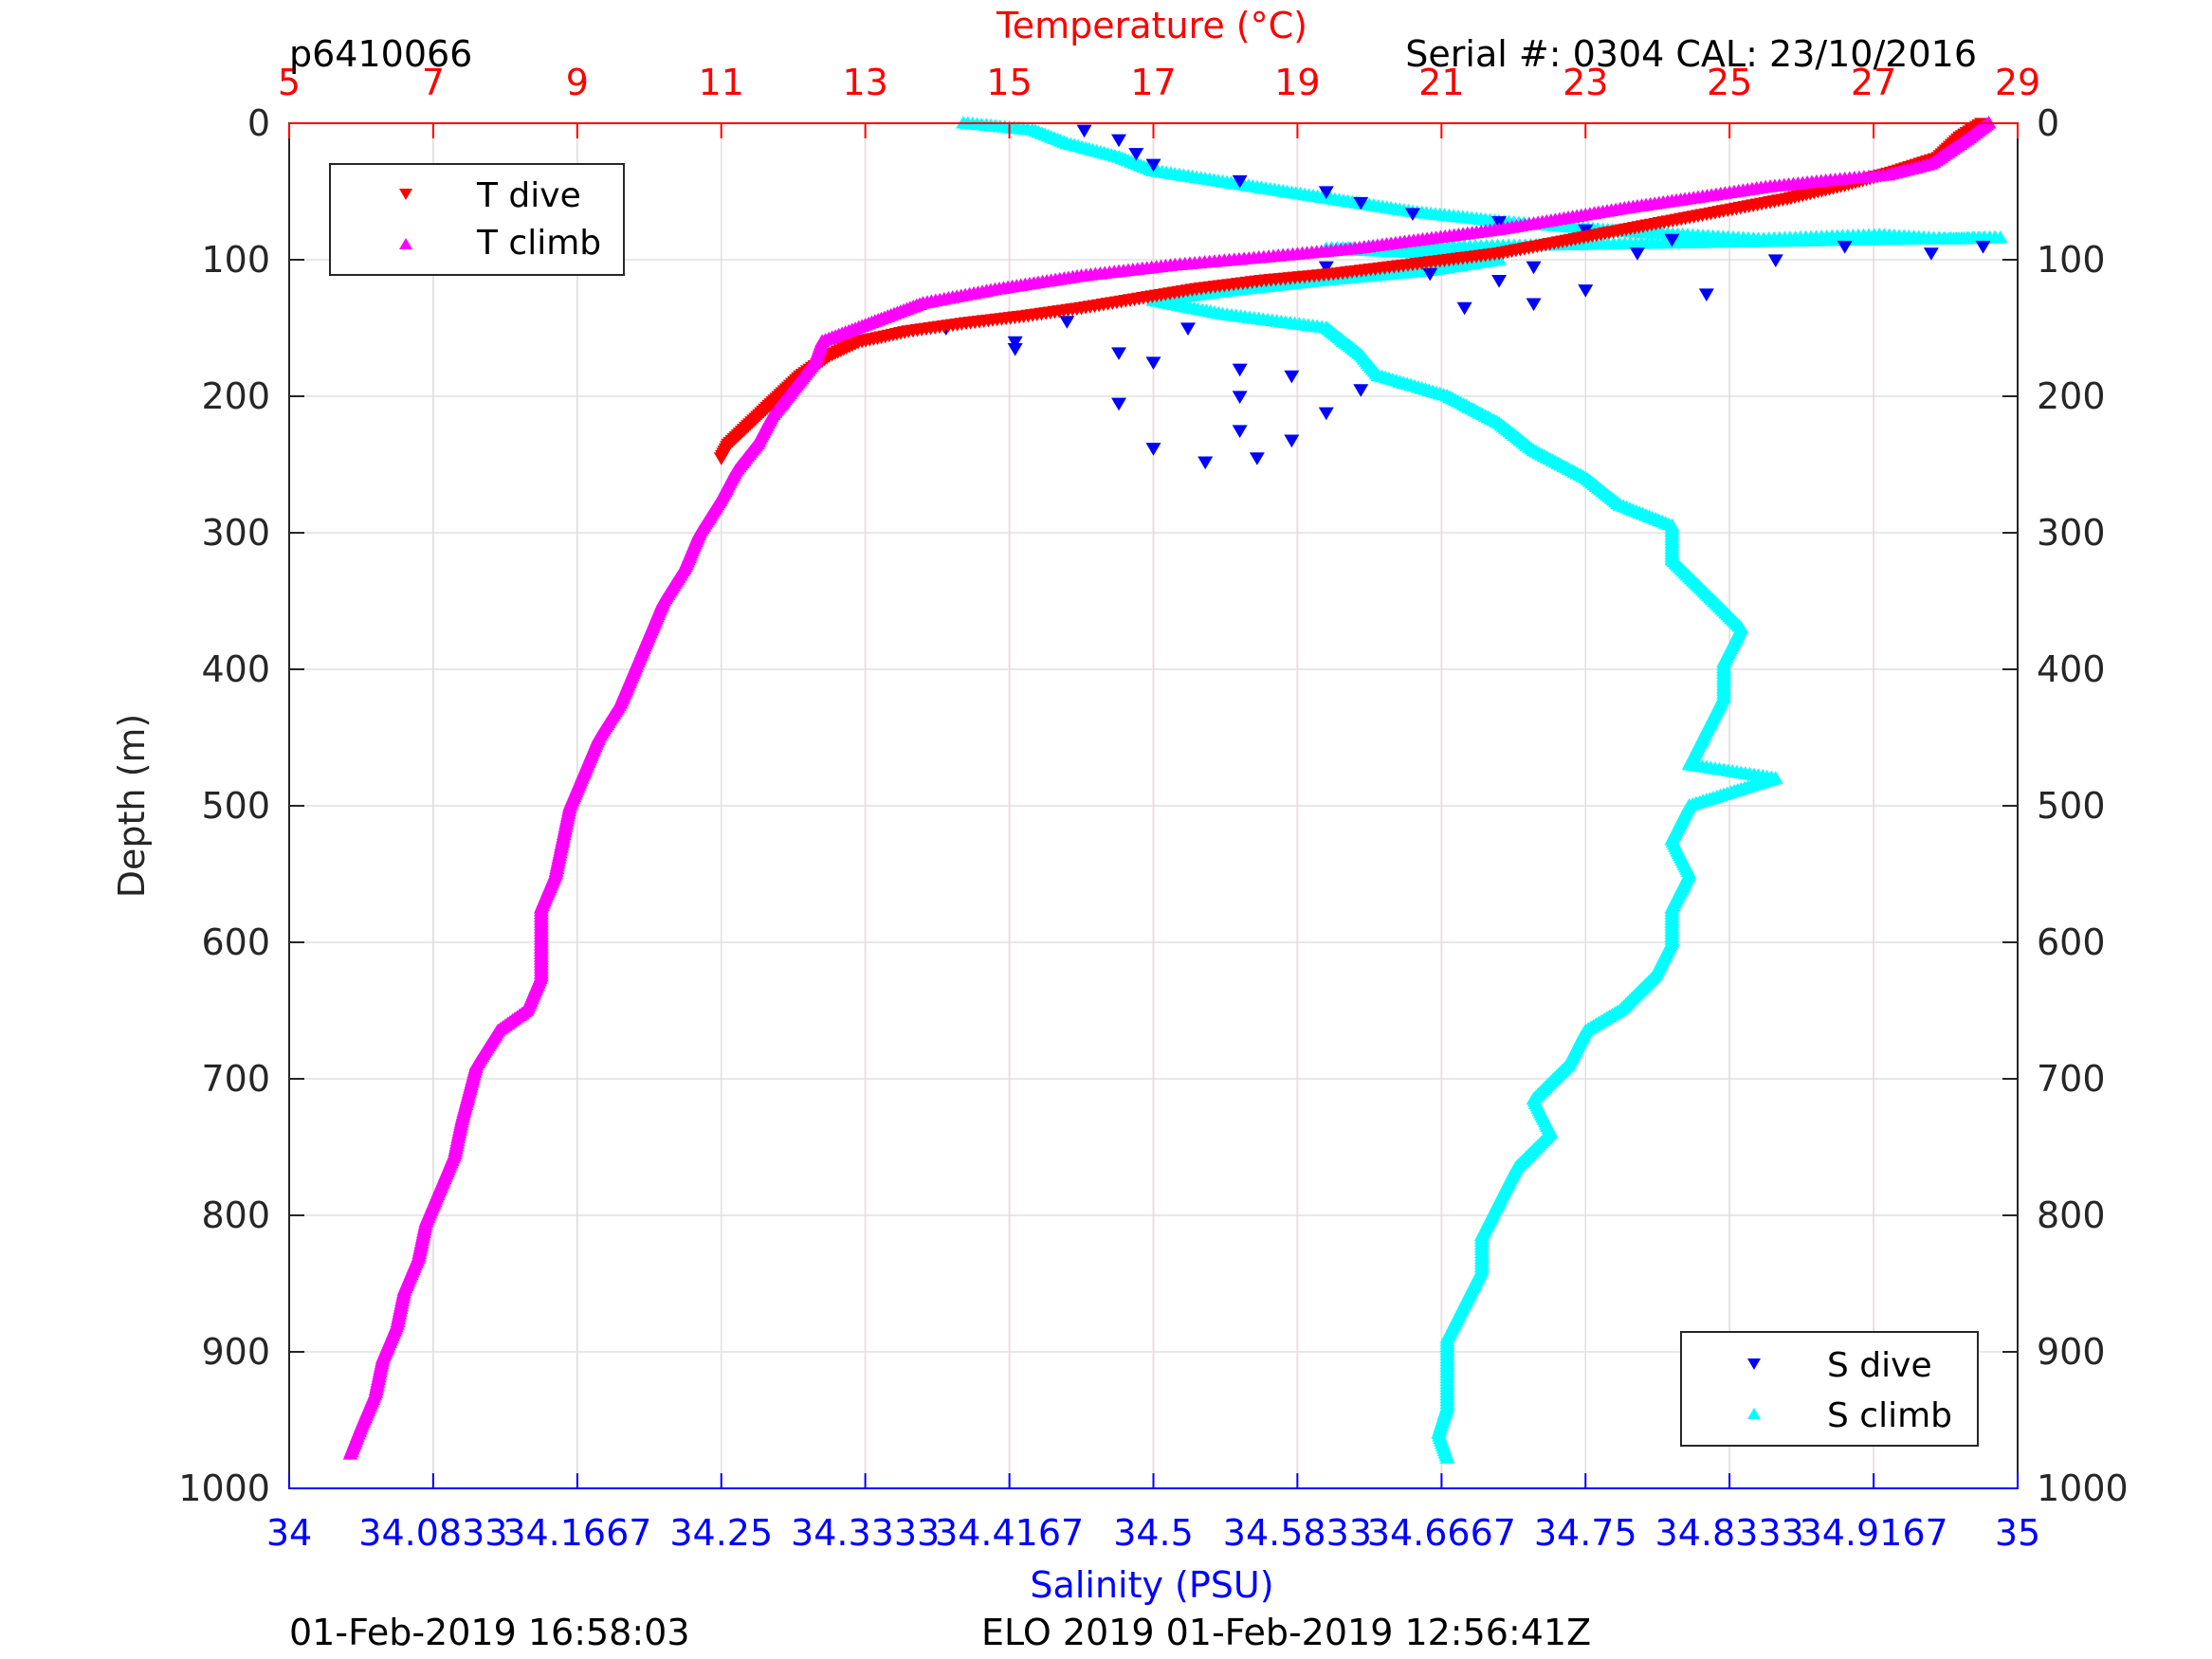  What do you see at coordinates (405, 194) in the screenshot?
I see `legend-t-dive-marker` at bounding box center [405, 194].